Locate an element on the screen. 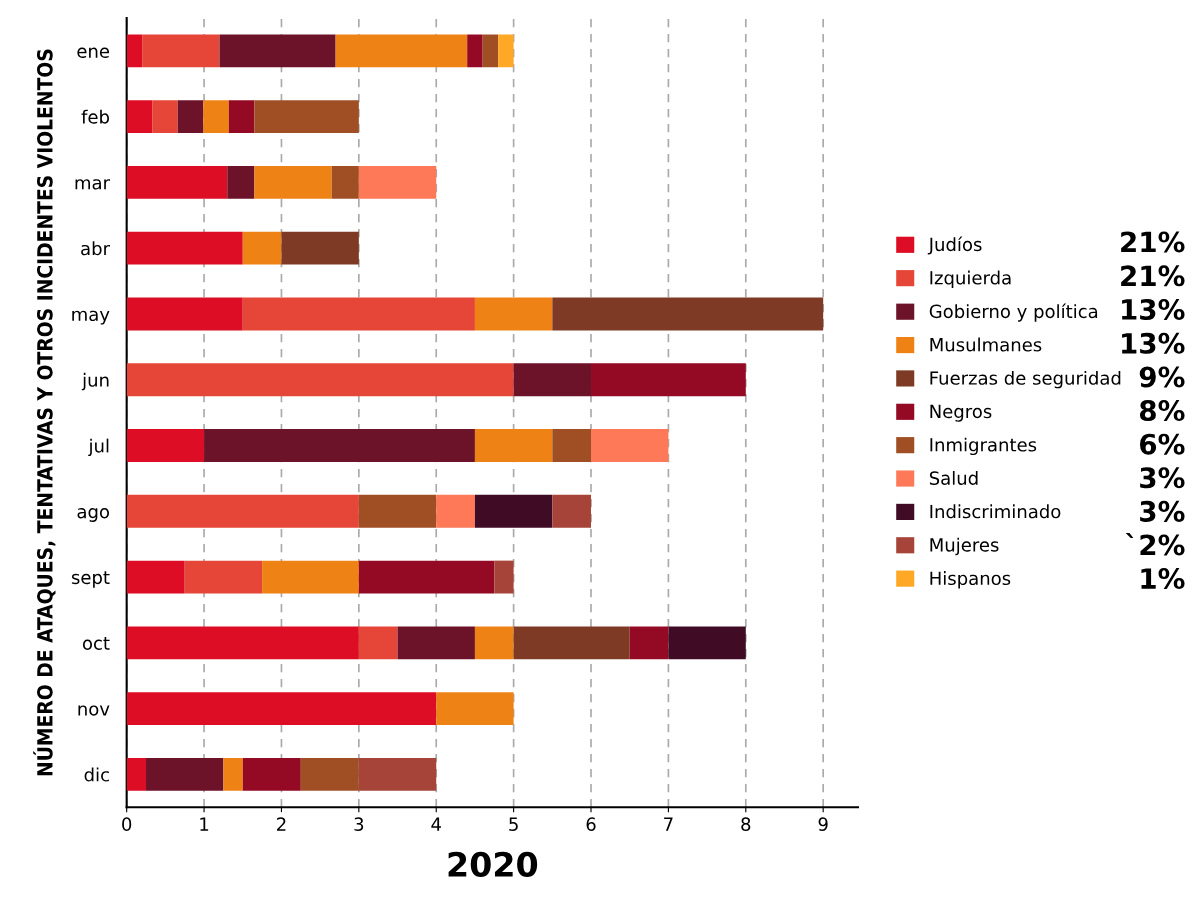  x-tick-label: 2 is located at coordinates (281, 824).